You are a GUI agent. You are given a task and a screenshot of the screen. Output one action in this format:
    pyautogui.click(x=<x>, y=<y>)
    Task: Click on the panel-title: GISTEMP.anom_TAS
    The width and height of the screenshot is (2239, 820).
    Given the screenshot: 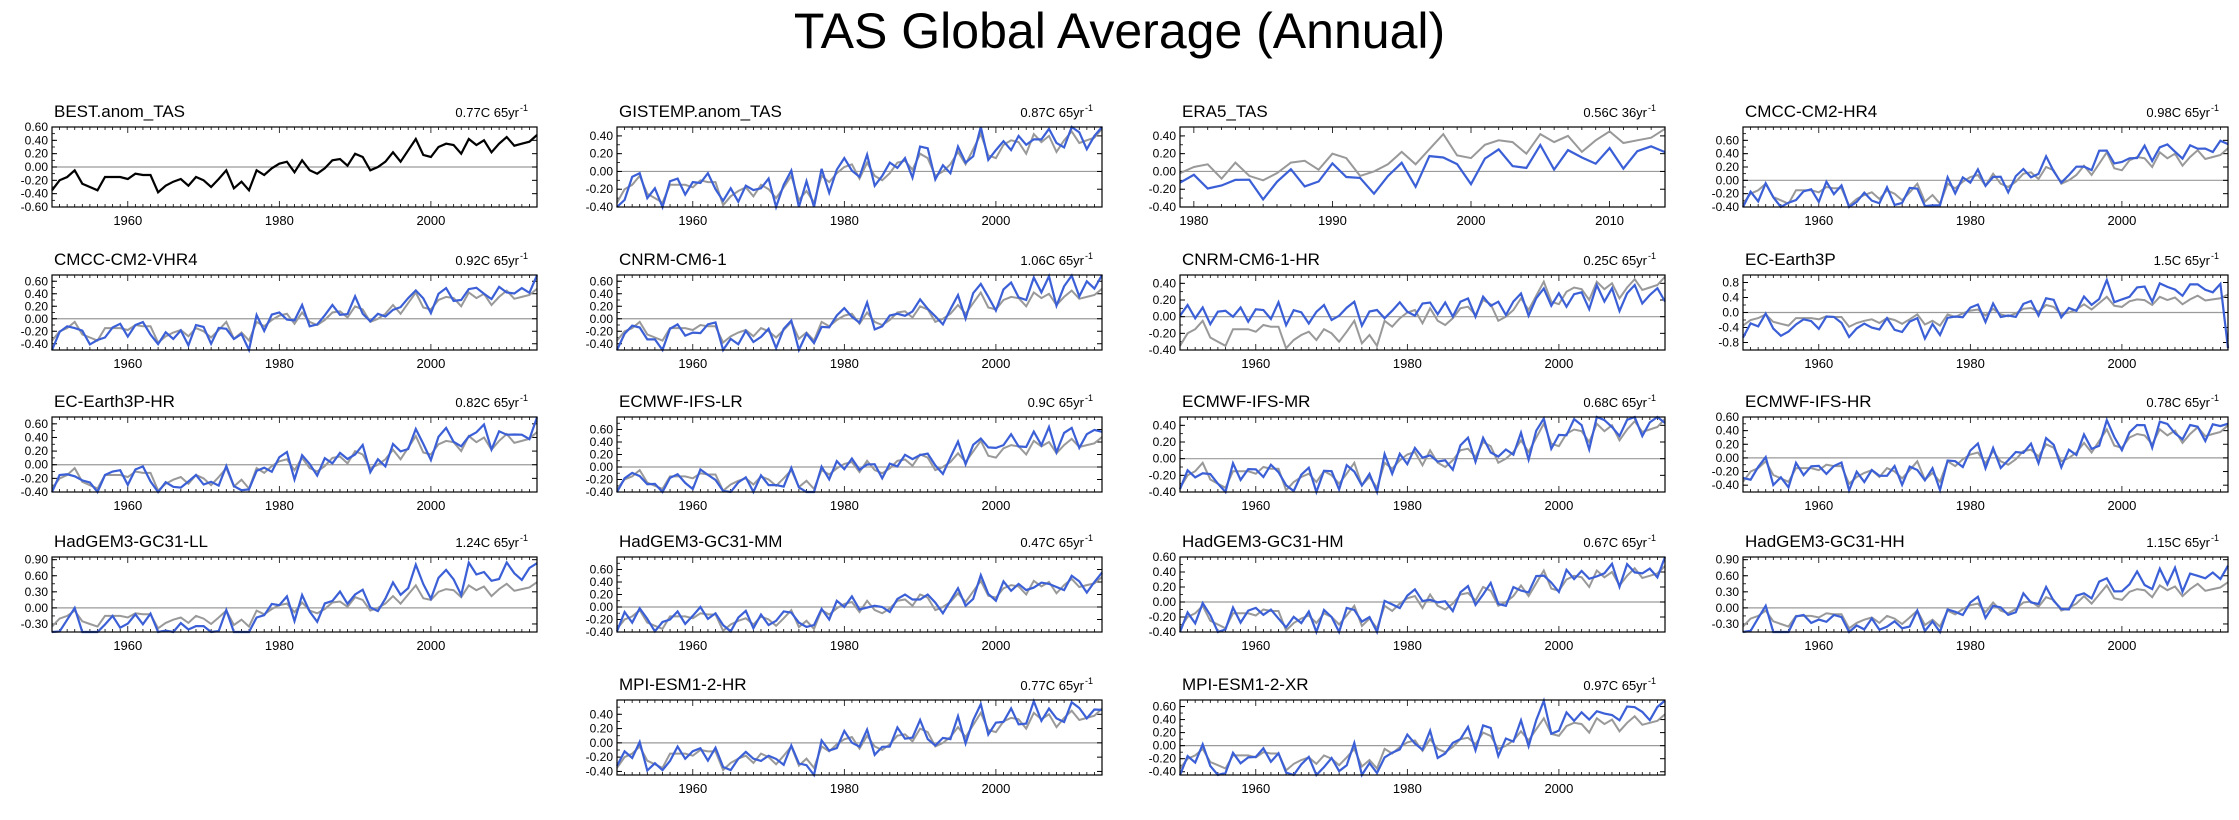 What is the action you would take?
    pyautogui.click(x=700, y=111)
    